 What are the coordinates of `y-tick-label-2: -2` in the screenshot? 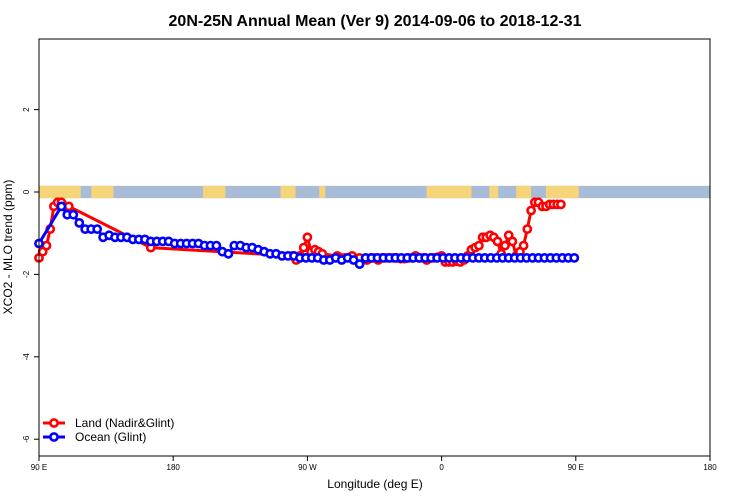 It's located at (26, 274).